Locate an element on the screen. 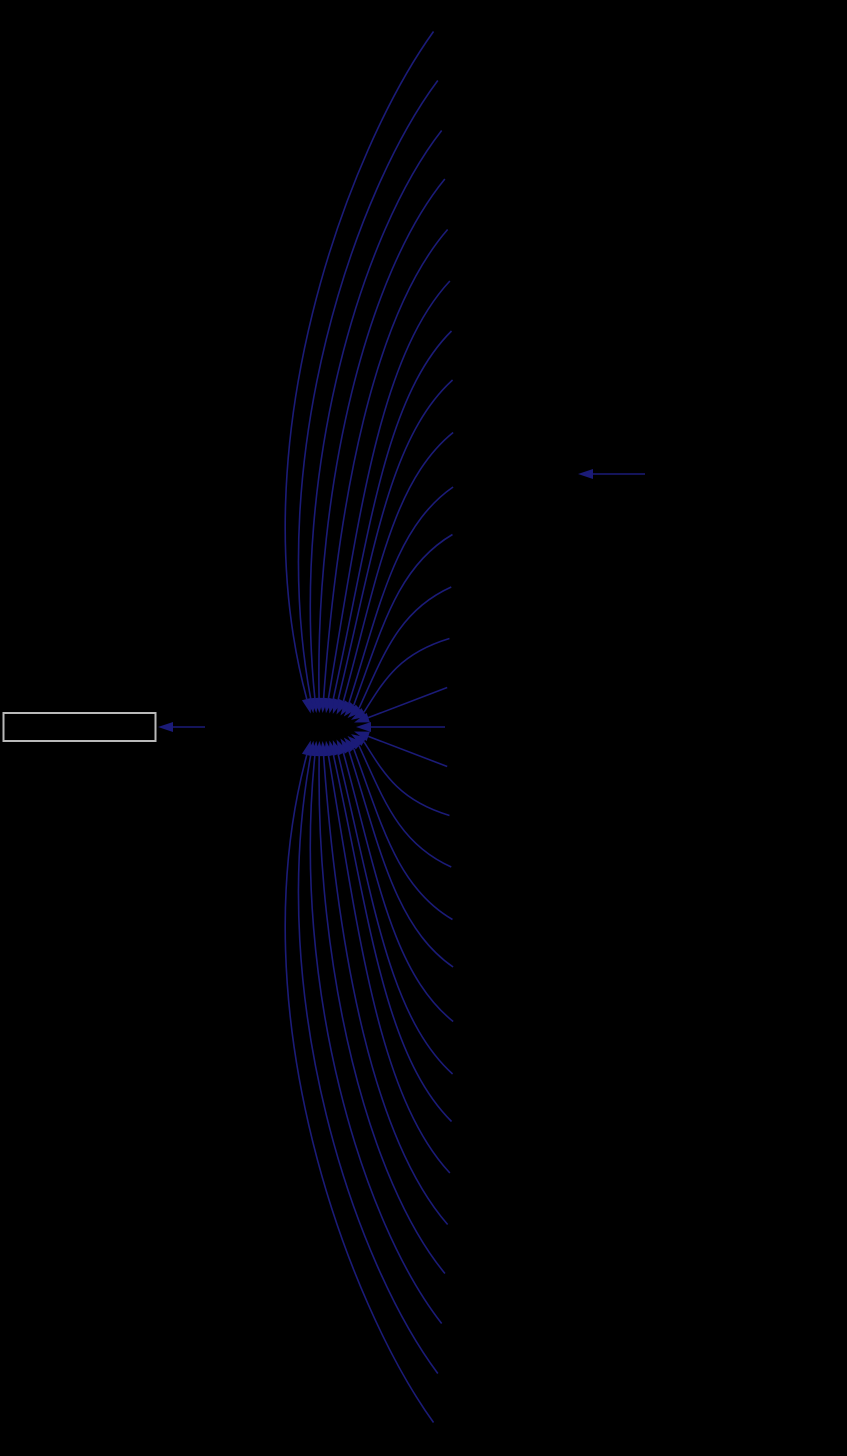 Image resolution: width=847 pixels, height=1456 pixels. left-box-node is located at coordinates (79, 727).